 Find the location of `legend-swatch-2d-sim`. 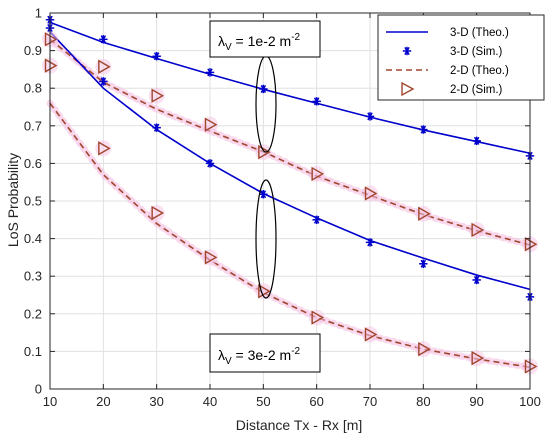

legend-swatch-2d-sim is located at coordinates (408, 89).